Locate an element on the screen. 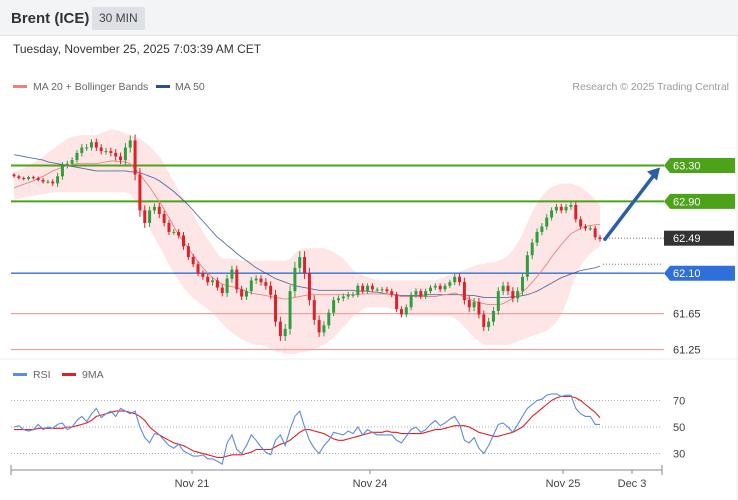  ma50-legend-swatch is located at coordinates (163, 86).